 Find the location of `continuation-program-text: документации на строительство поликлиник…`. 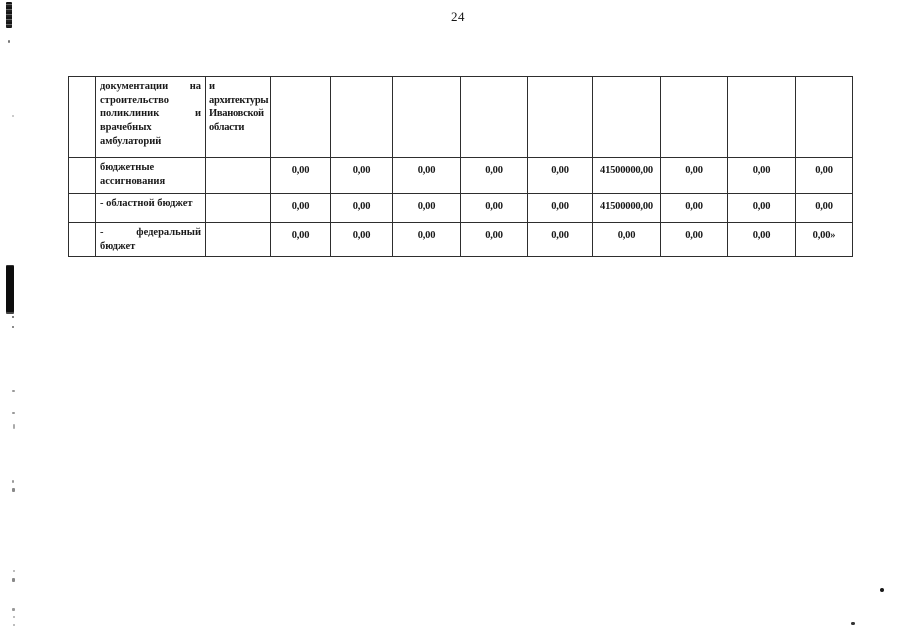

continuation-program-text: документации на строительство поликлиник… is located at coordinates (150, 117).